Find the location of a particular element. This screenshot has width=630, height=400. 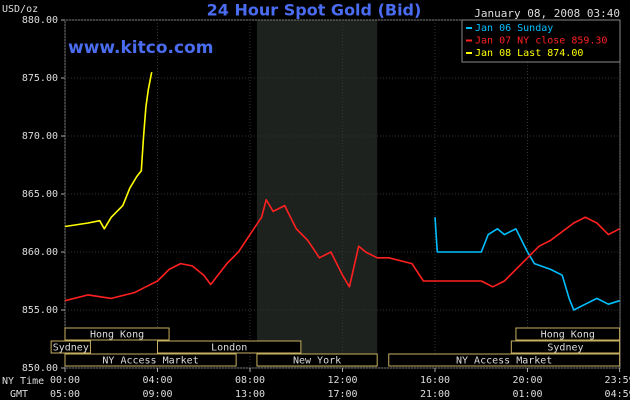

session-label: New York is located at coordinates (317, 361).